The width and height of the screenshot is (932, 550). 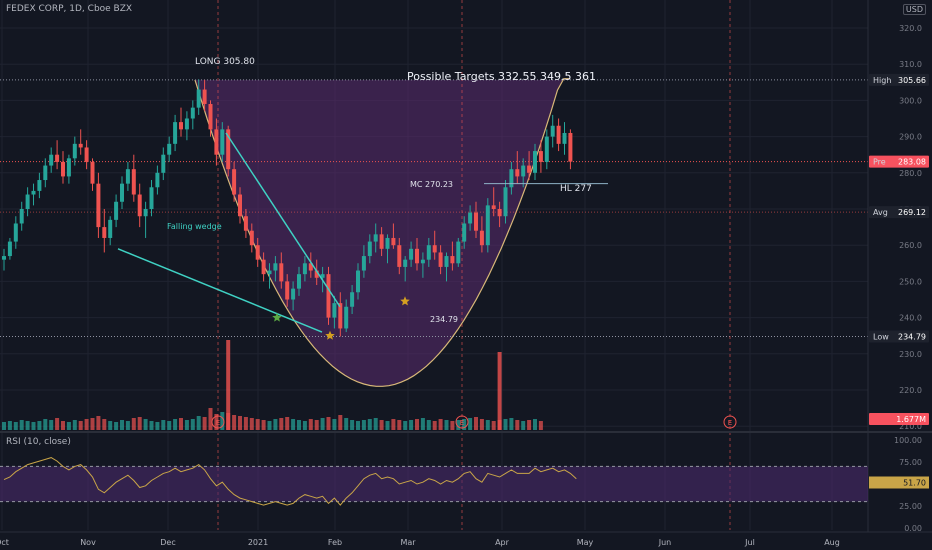 I want to click on currency-badge: USD, so click(x=914, y=9).